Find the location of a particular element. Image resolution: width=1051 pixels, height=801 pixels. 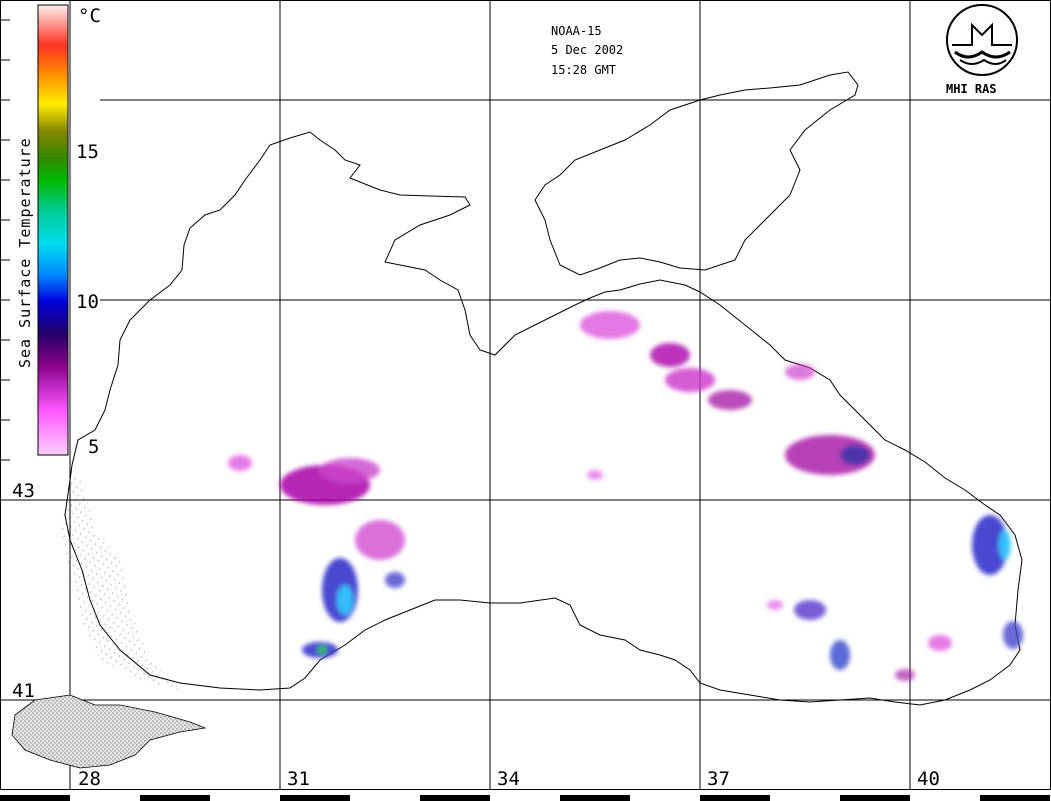

lat-labels: 43 41 is located at coordinates (23, 591).